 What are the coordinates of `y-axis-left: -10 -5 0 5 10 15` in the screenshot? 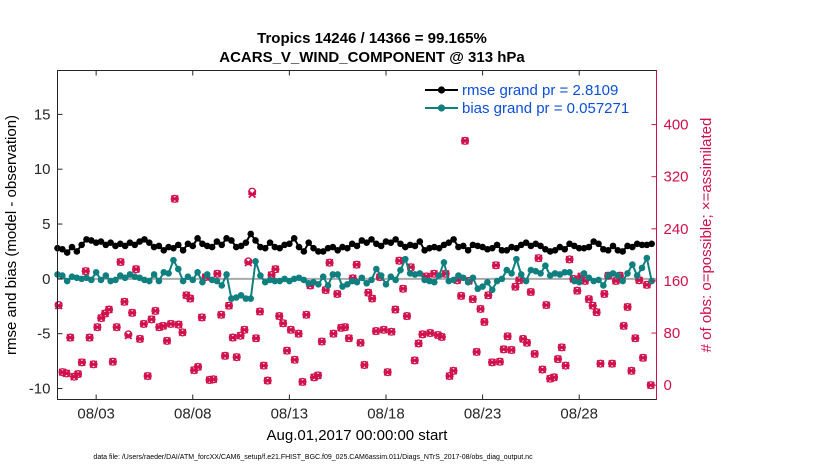 It's located at (46, 252).